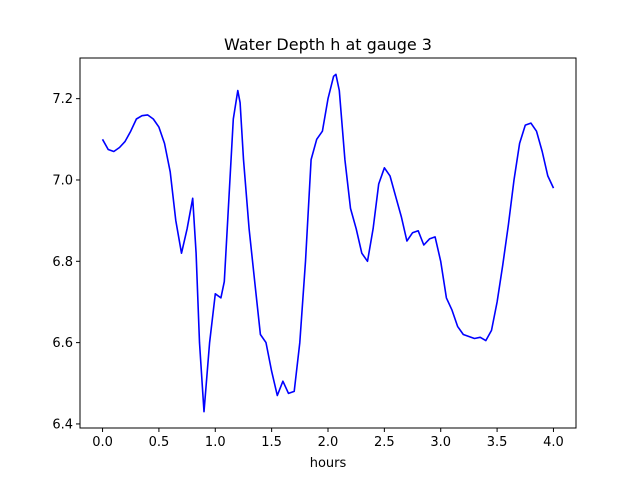 This screenshot has width=640, height=480. Describe the element at coordinates (328, 463) in the screenshot. I see `x-axis-label: hours` at that location.